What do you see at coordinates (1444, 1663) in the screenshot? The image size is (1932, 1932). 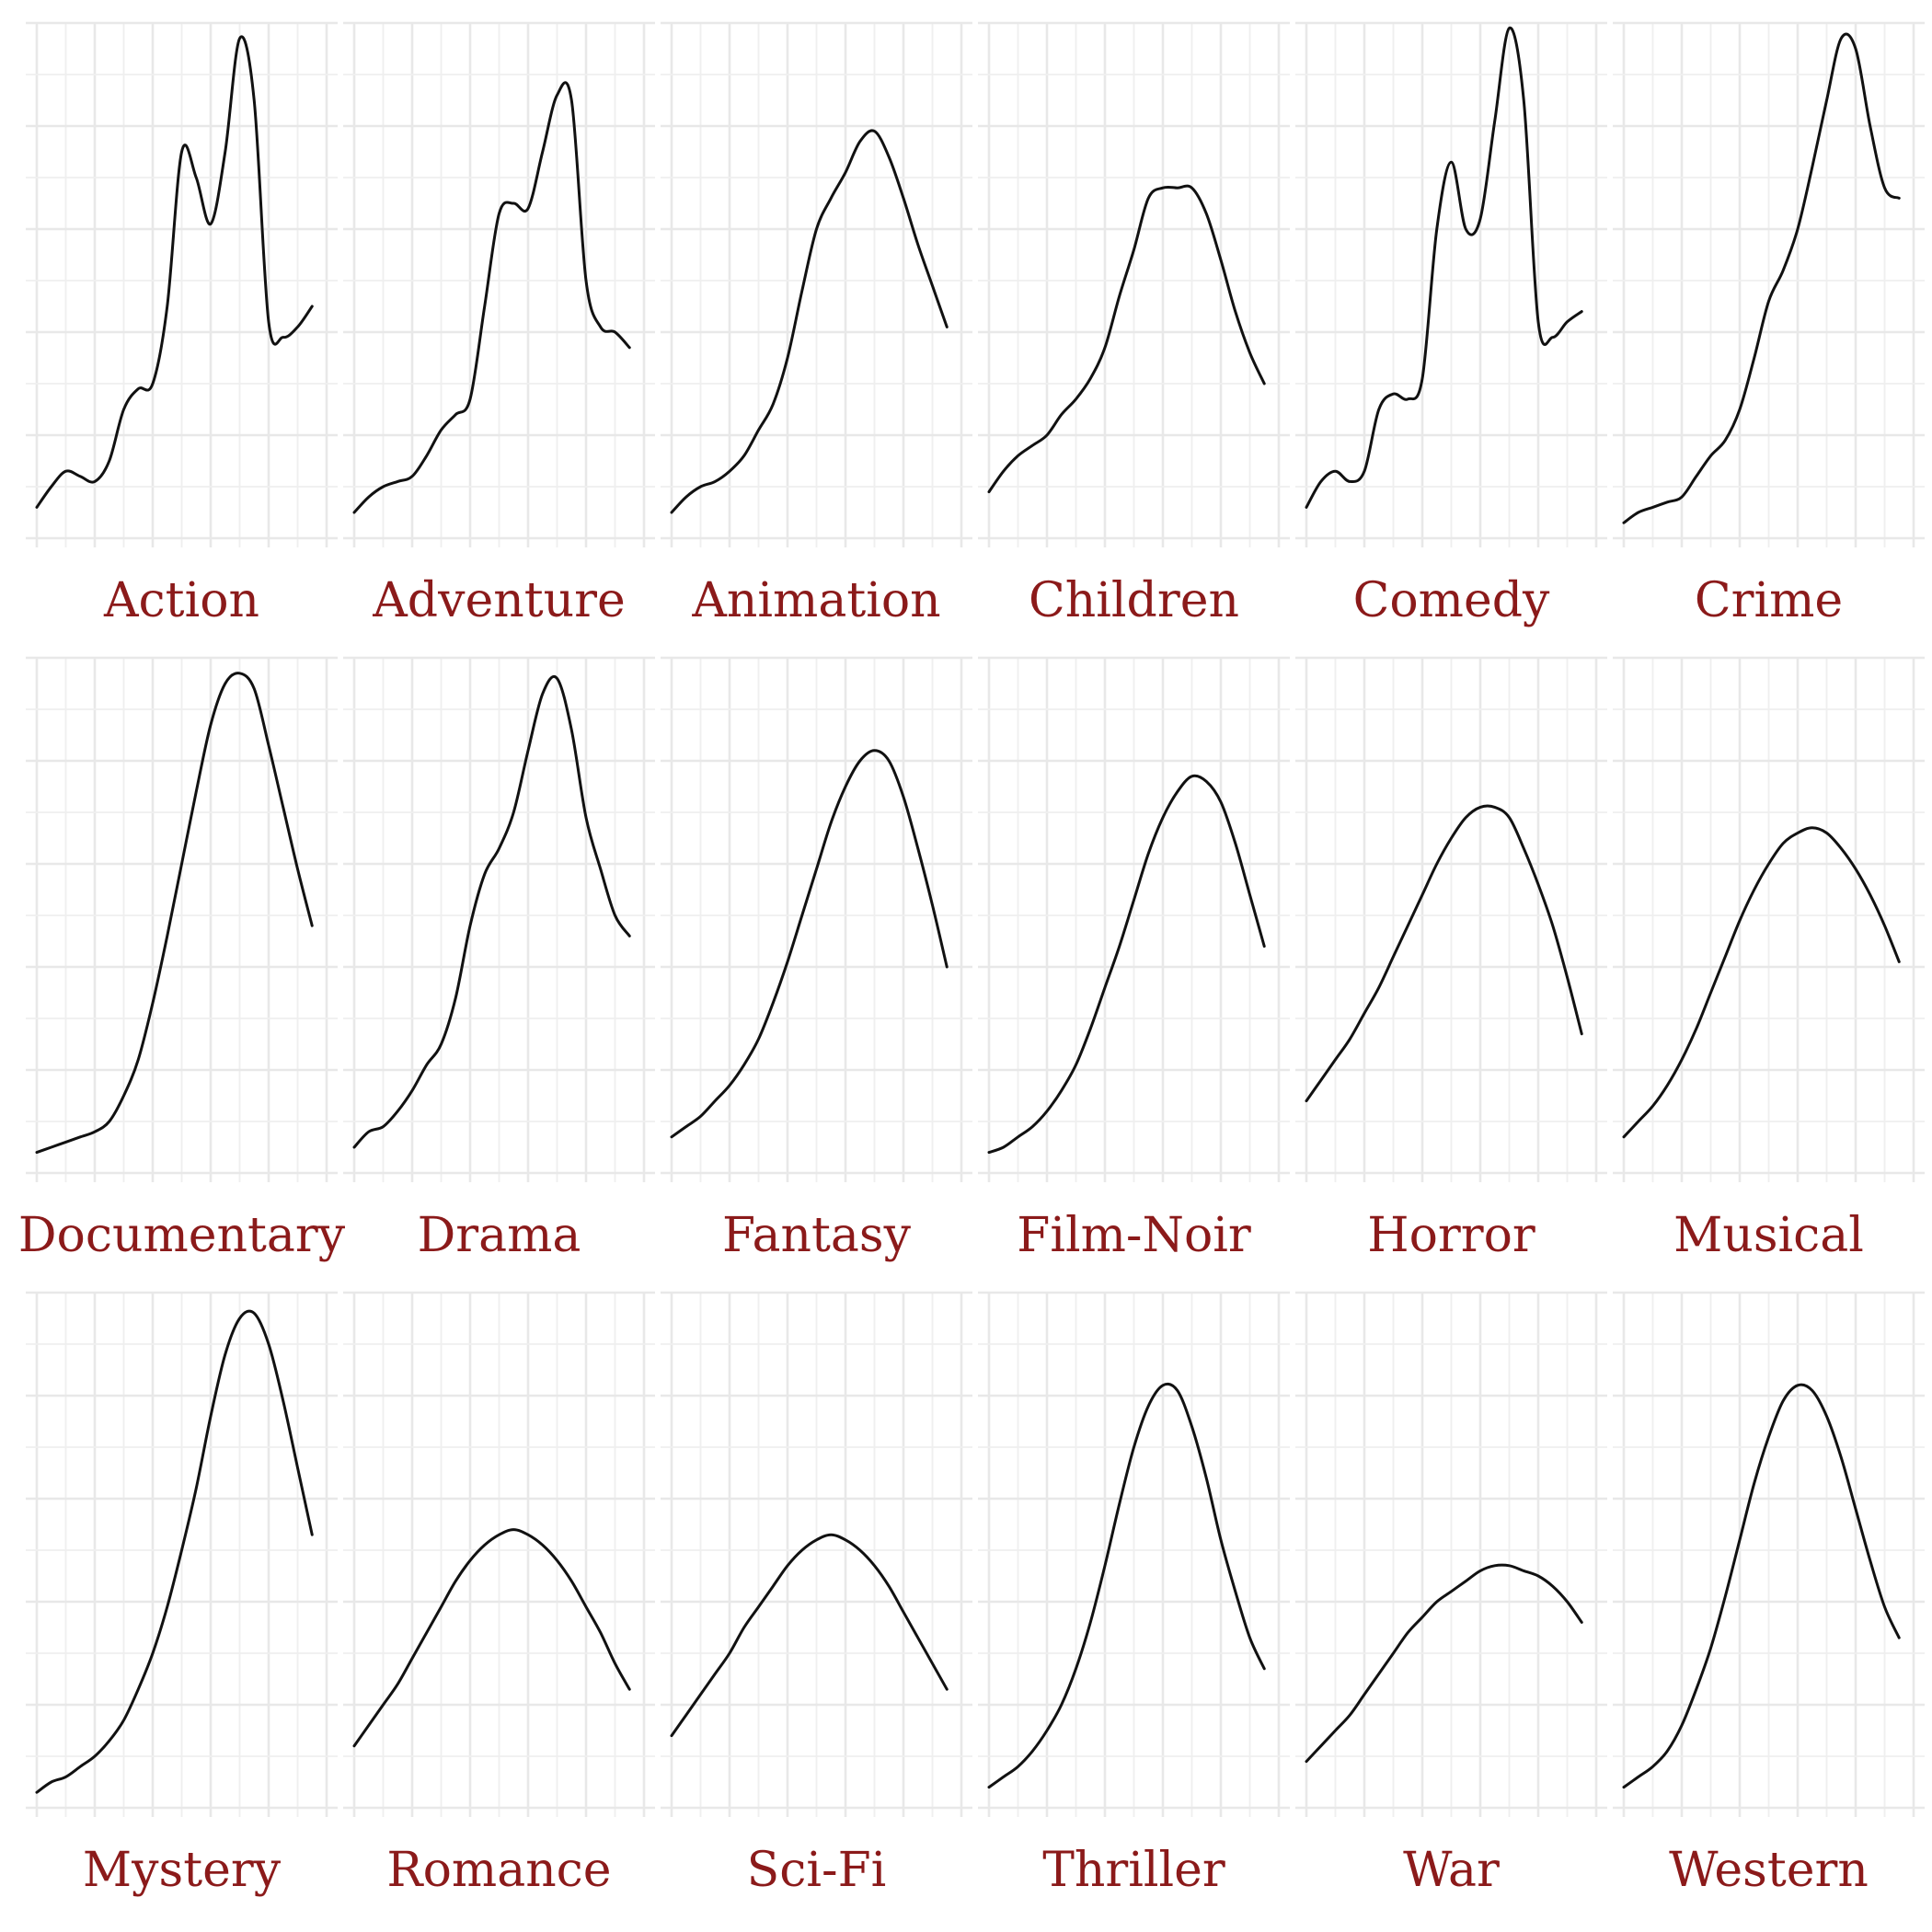 I see `density-curve-war` at bounding box center [1444, 1663].